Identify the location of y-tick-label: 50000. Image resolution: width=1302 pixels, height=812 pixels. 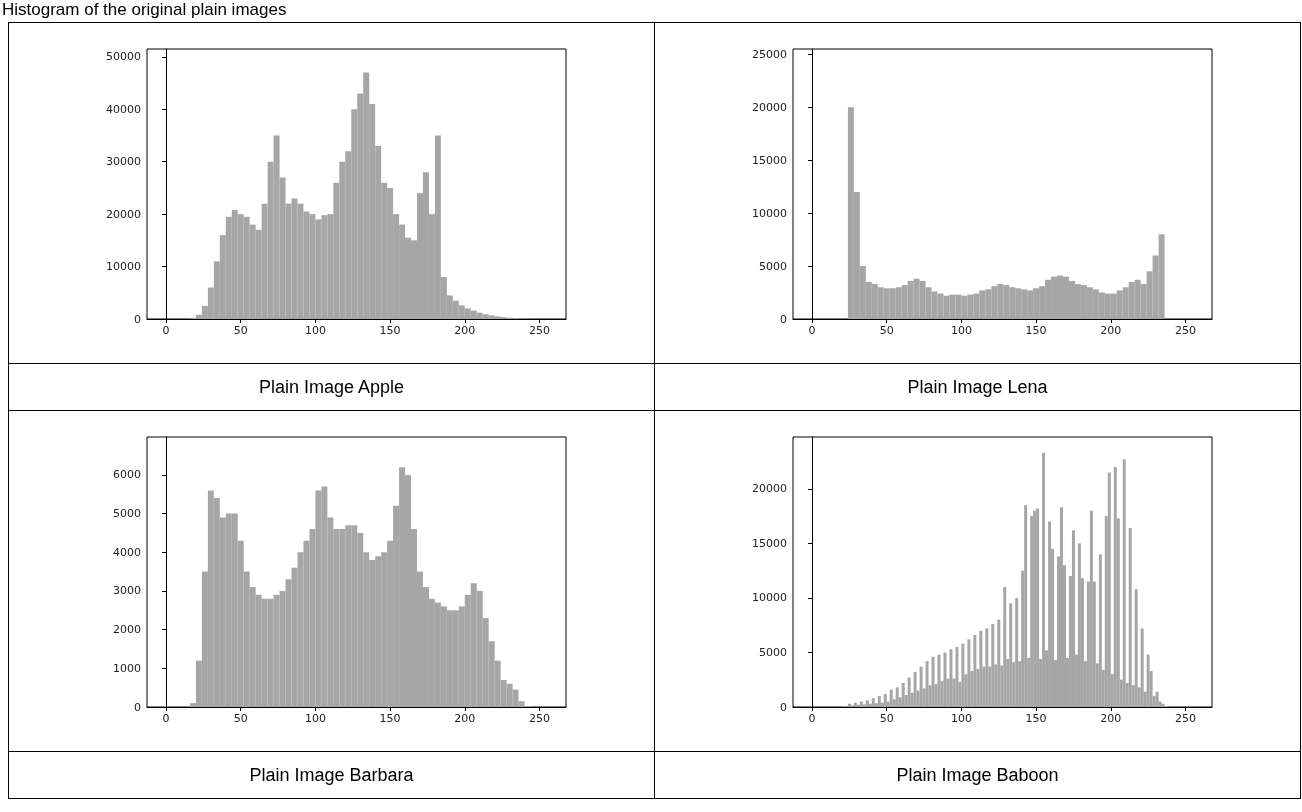
(123, 57).